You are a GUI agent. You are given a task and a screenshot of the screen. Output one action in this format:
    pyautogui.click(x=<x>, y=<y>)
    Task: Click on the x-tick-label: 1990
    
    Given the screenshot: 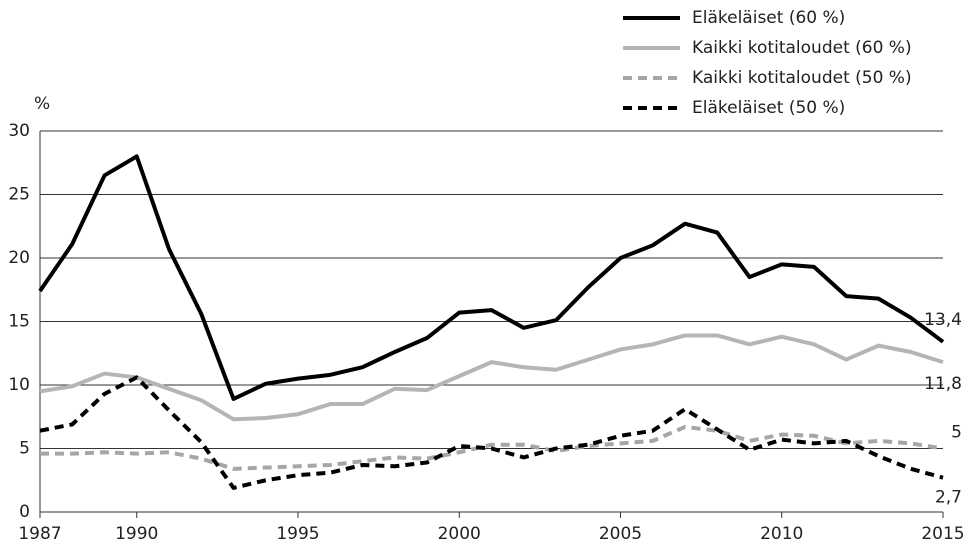 What is the action you would take?
    pyautogui.click(x=136, y=534)
    